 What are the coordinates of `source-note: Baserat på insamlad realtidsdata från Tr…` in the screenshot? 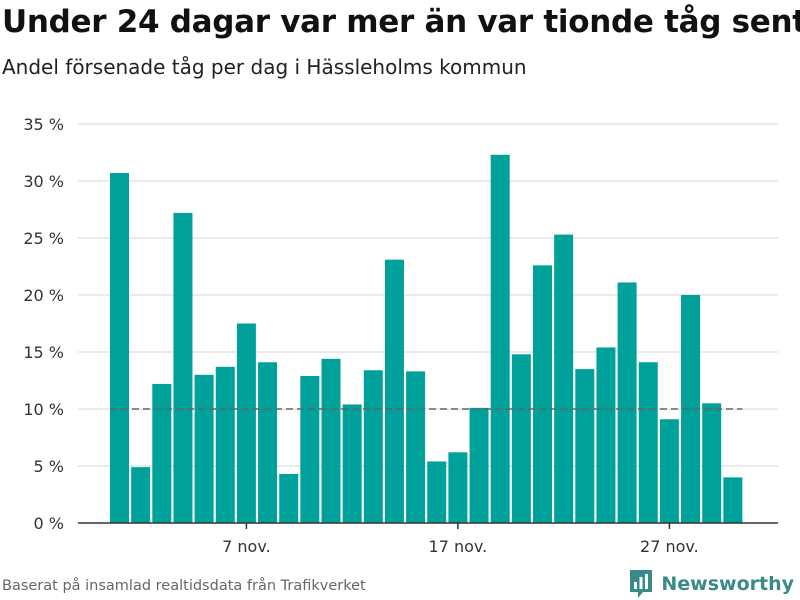 It's located at (184, 586).